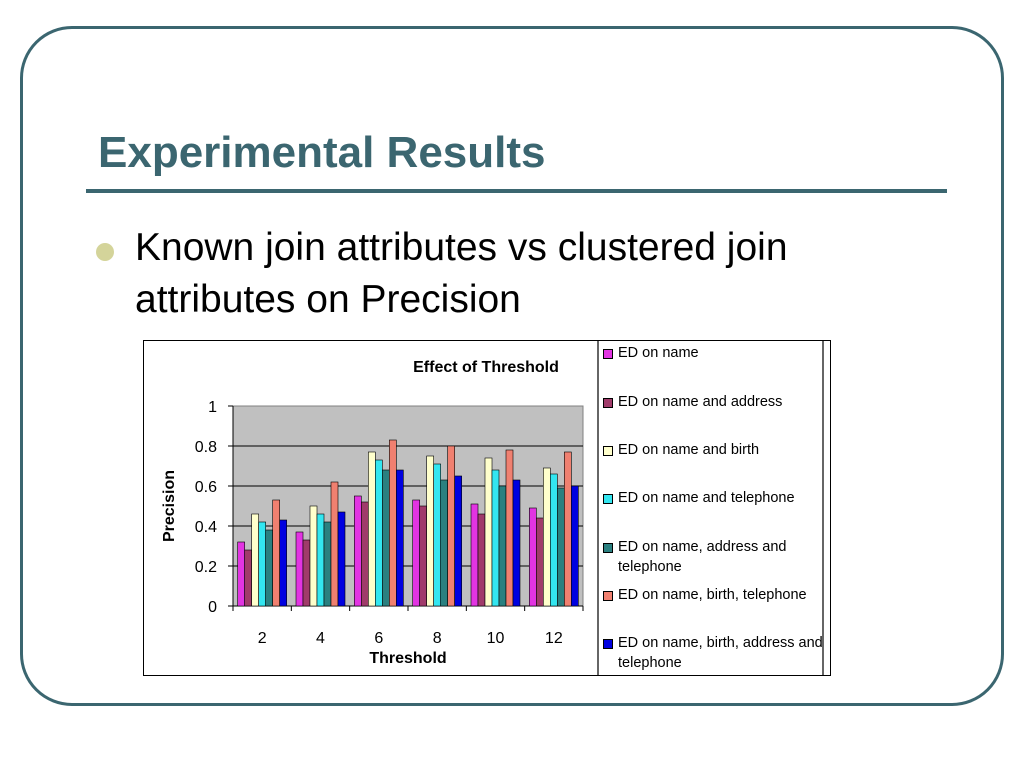 This screenshot has height=768, width=1024. What do you see at coordinates (702, 557) in the screenshot?
I see `legend-label: ED on name, address and telephone` at bounding box center [702, 557].